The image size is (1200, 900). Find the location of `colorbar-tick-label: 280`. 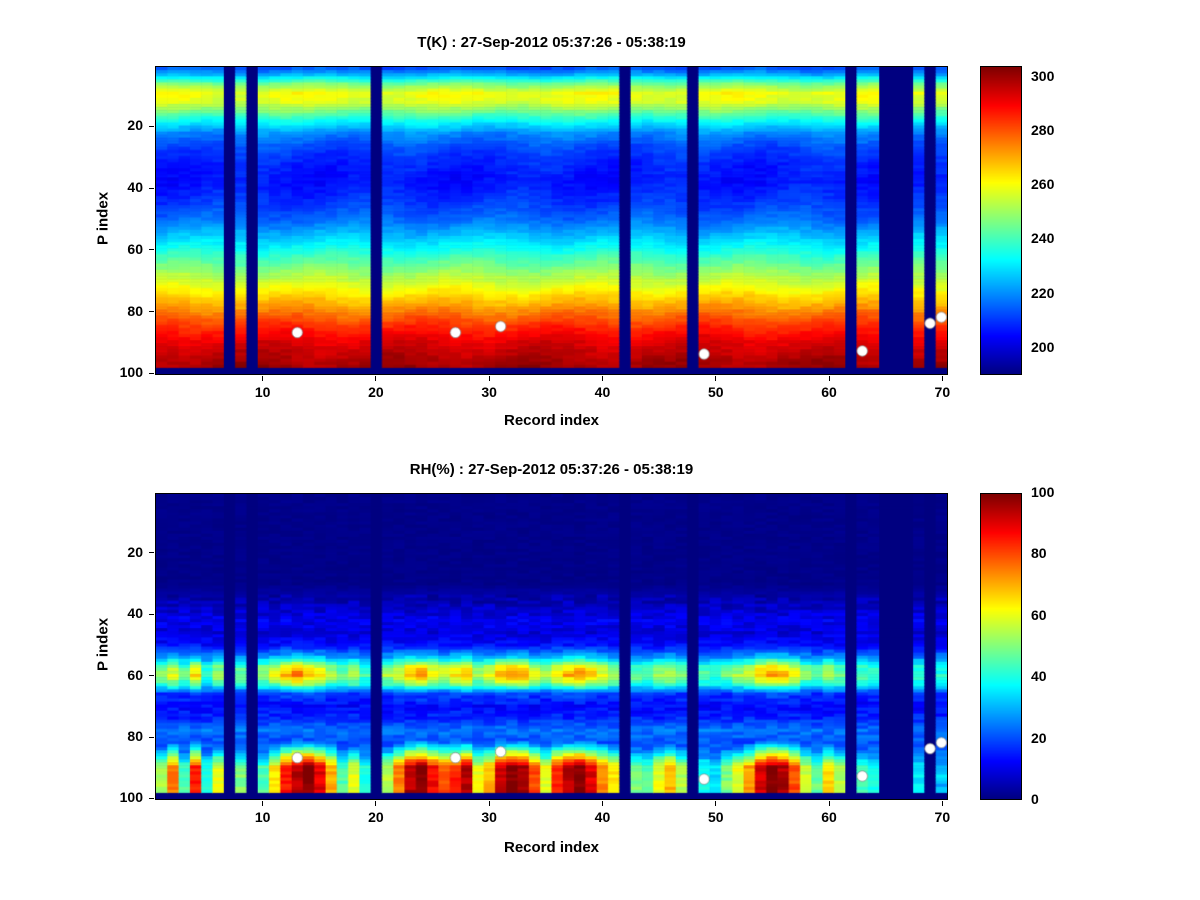

colorbar-tick-label: 280 is located at coordinates (1043, 130).